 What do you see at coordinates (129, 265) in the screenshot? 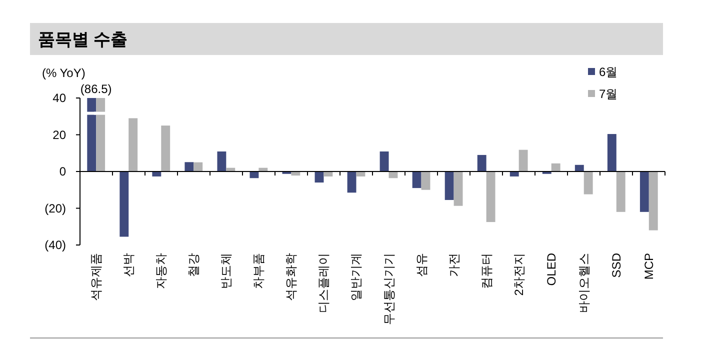
I see `x-tick-label: 선박` at bounding box center [129, 265].